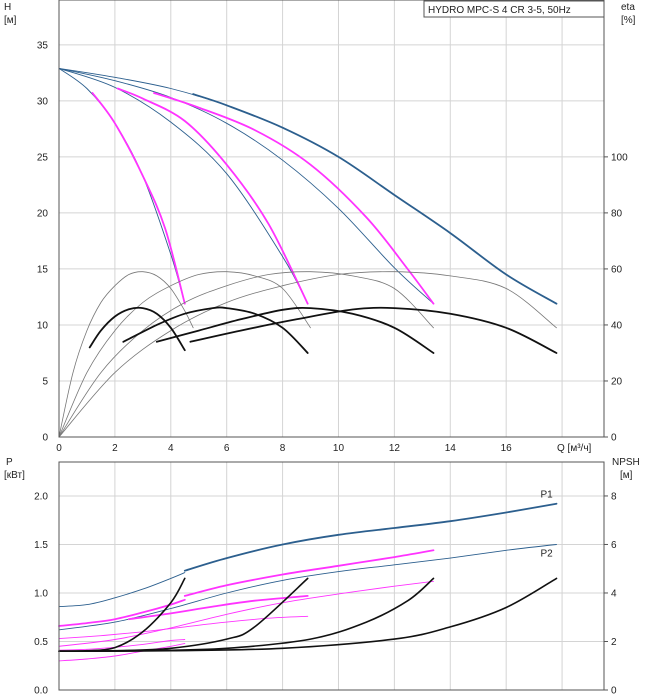  I want to click on npsh-tick-label: 8, so click(614, 496).